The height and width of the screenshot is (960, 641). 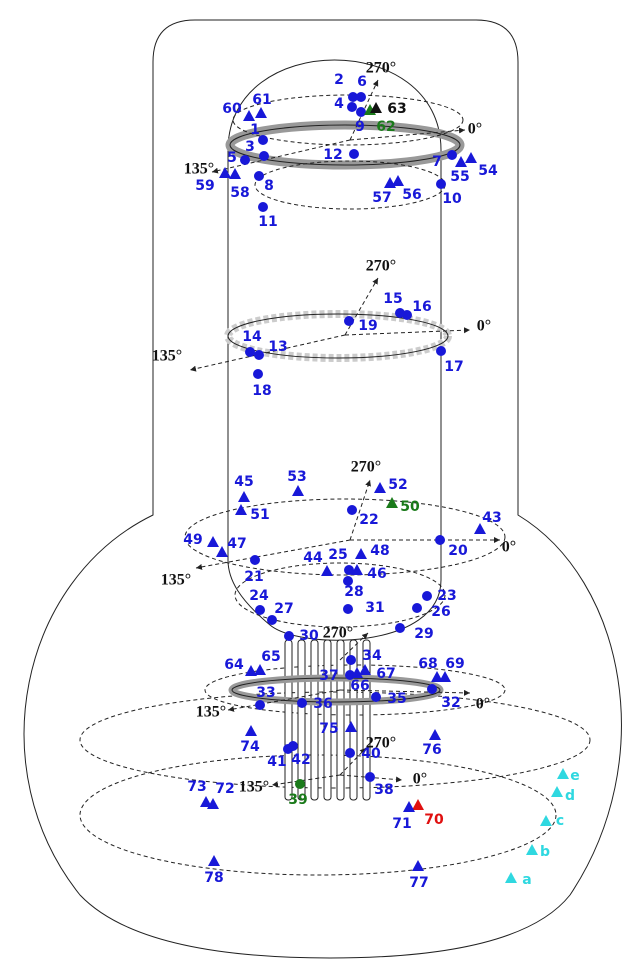 I want to click on point-label: 35, so click(x=396, y=699).